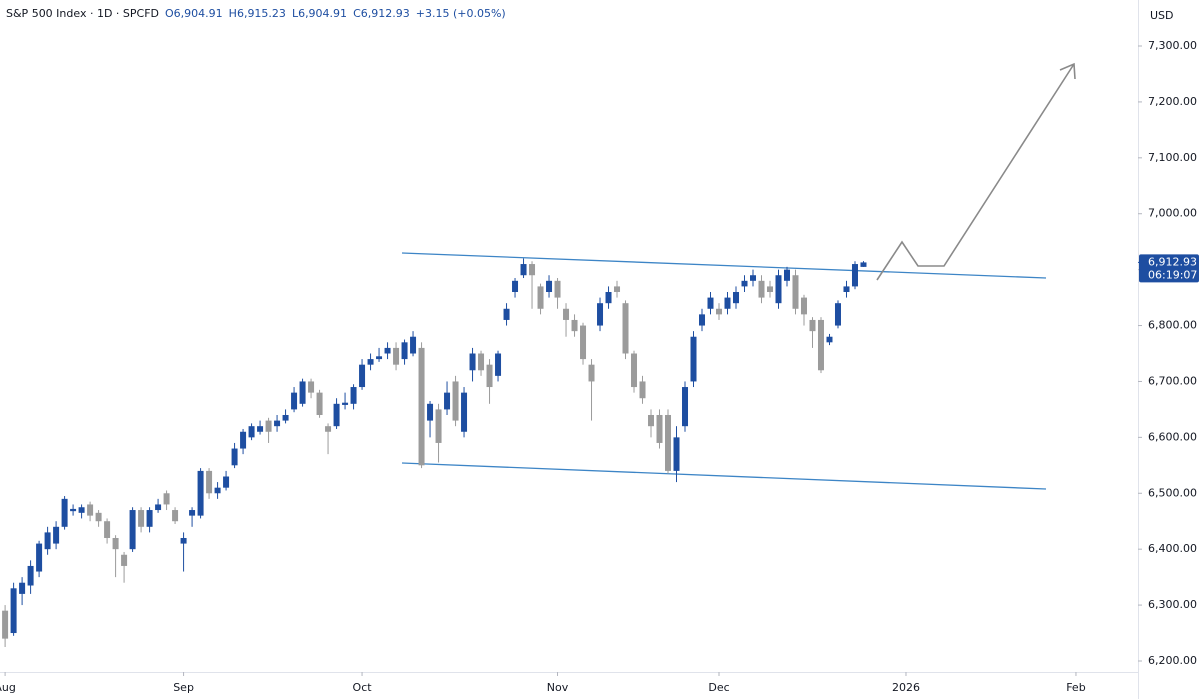 The height and width of the screenshot is (699, 1199). I want to click on countdown: 06:19:07, so click(1172, 274).